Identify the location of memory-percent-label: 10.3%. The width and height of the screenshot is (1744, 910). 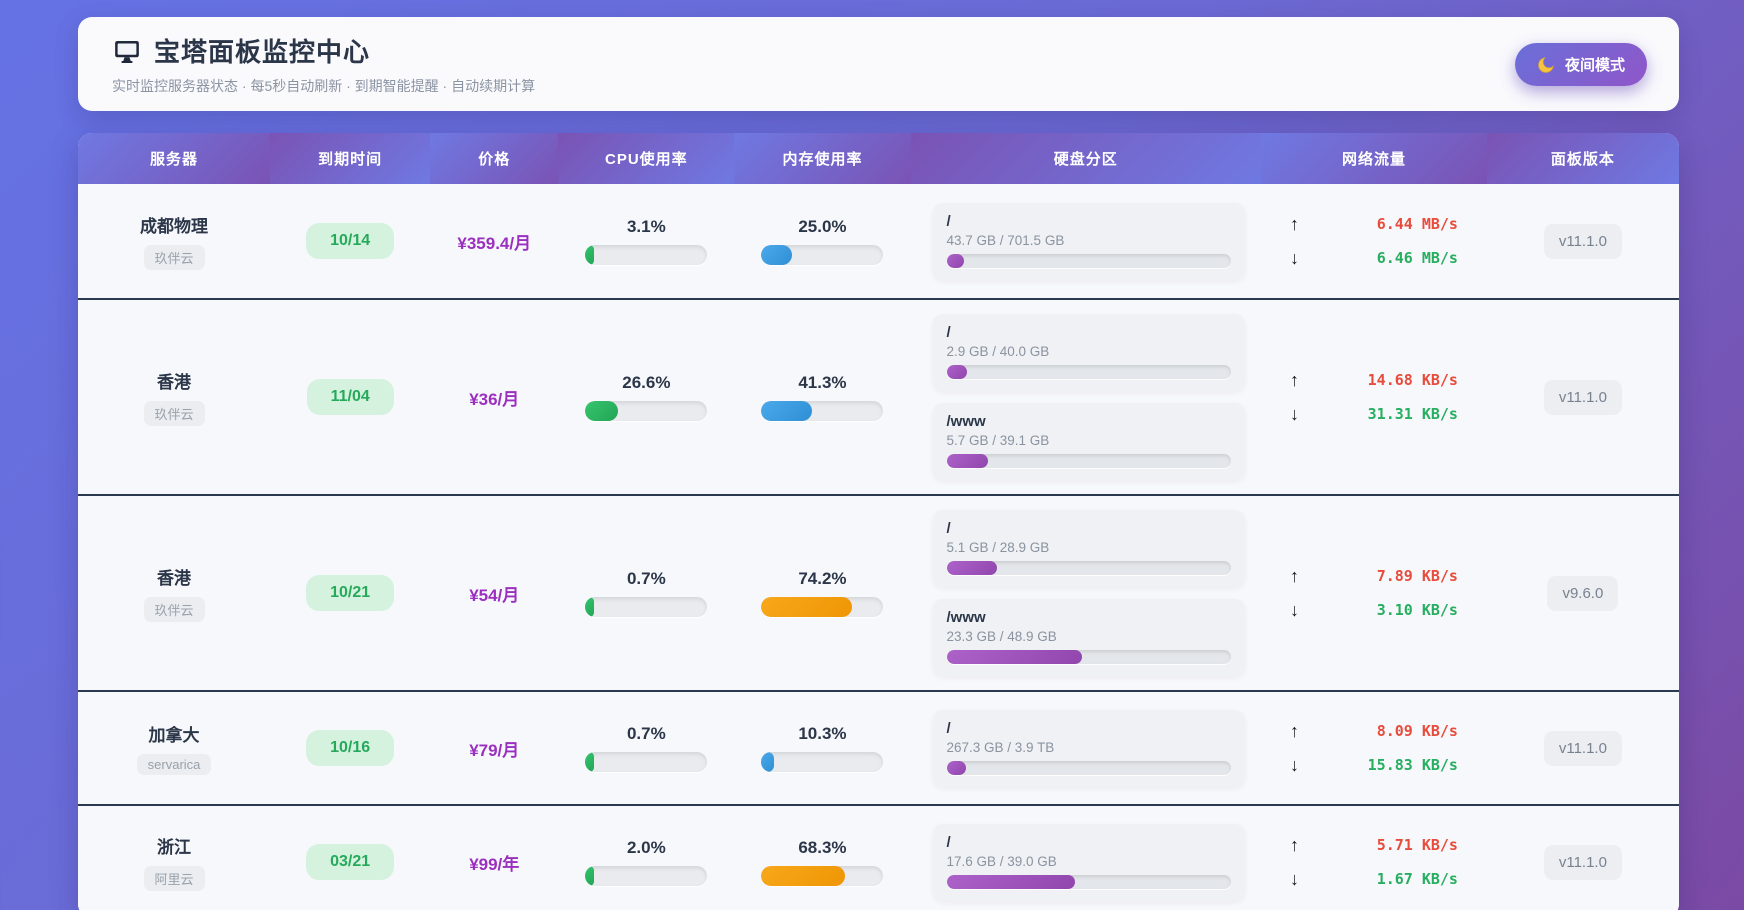
(822, 733).